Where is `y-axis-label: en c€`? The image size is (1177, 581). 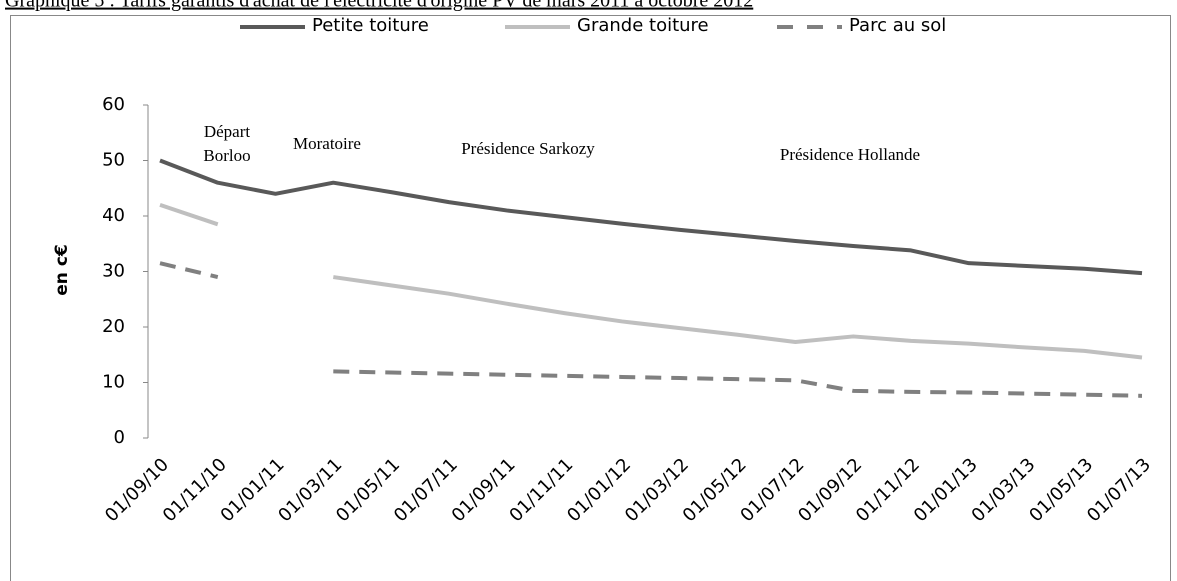
y-axis-label: en c€ is located at coordinates (62, 269).